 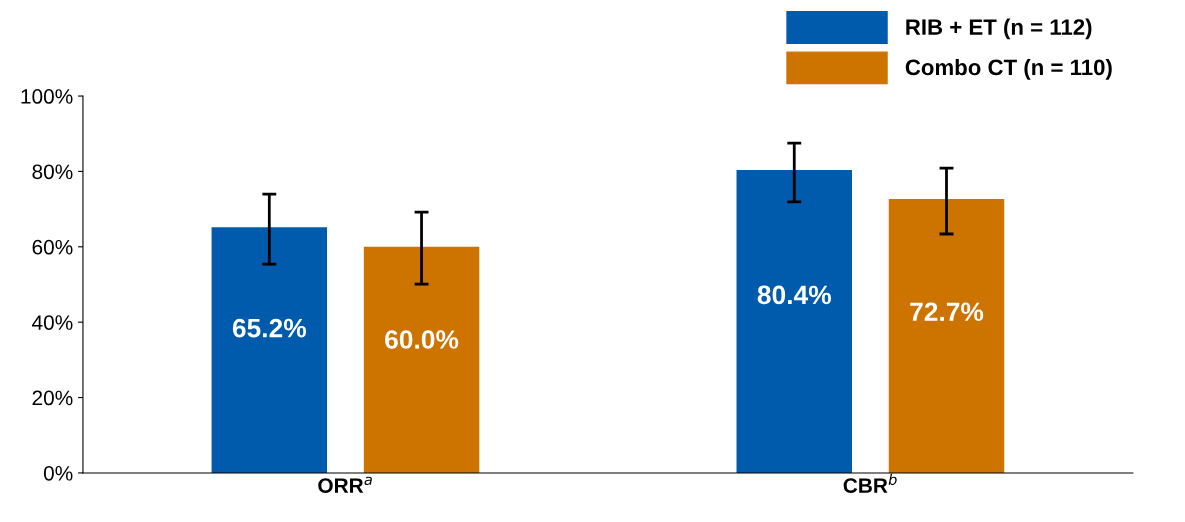 I want to click on data-label: 65.2%, so click(x=269, y=328).